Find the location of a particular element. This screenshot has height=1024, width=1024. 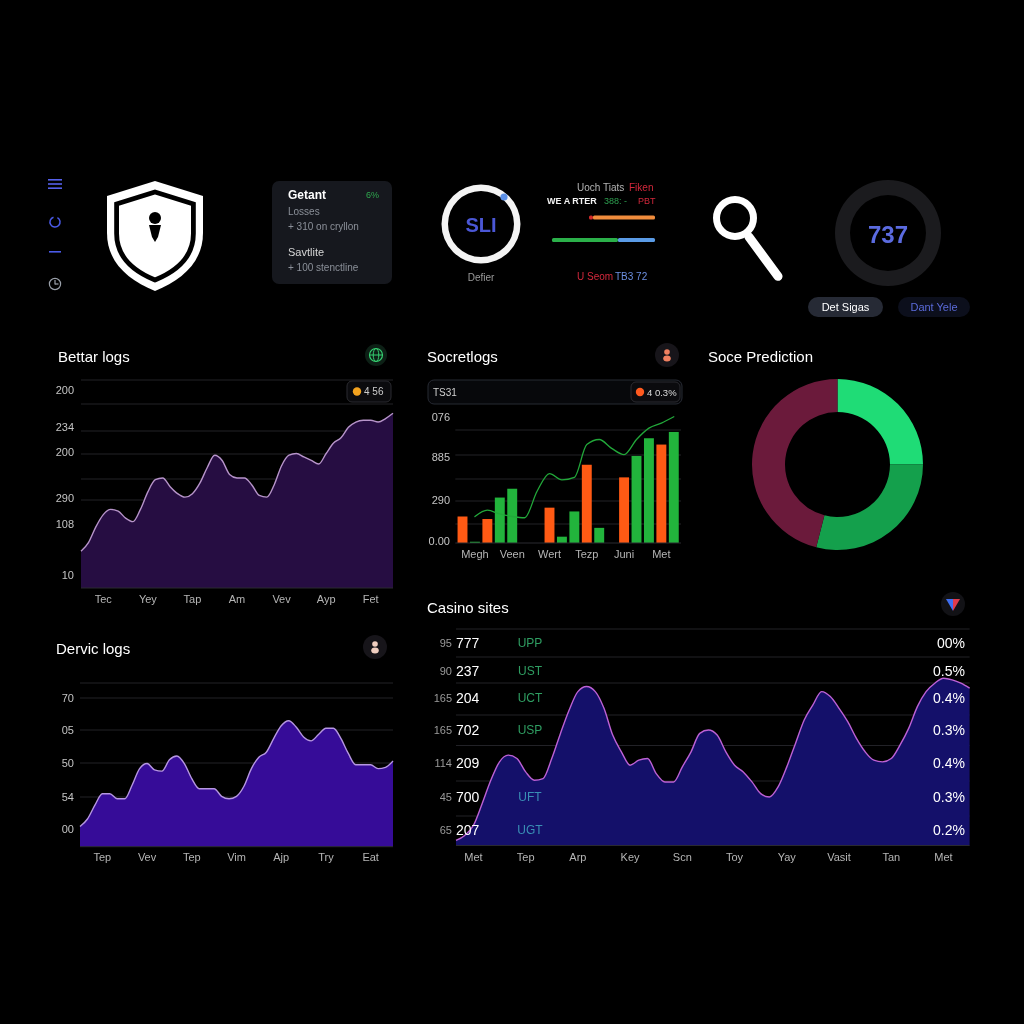

text: 885 is located at coordinates (440, 457).